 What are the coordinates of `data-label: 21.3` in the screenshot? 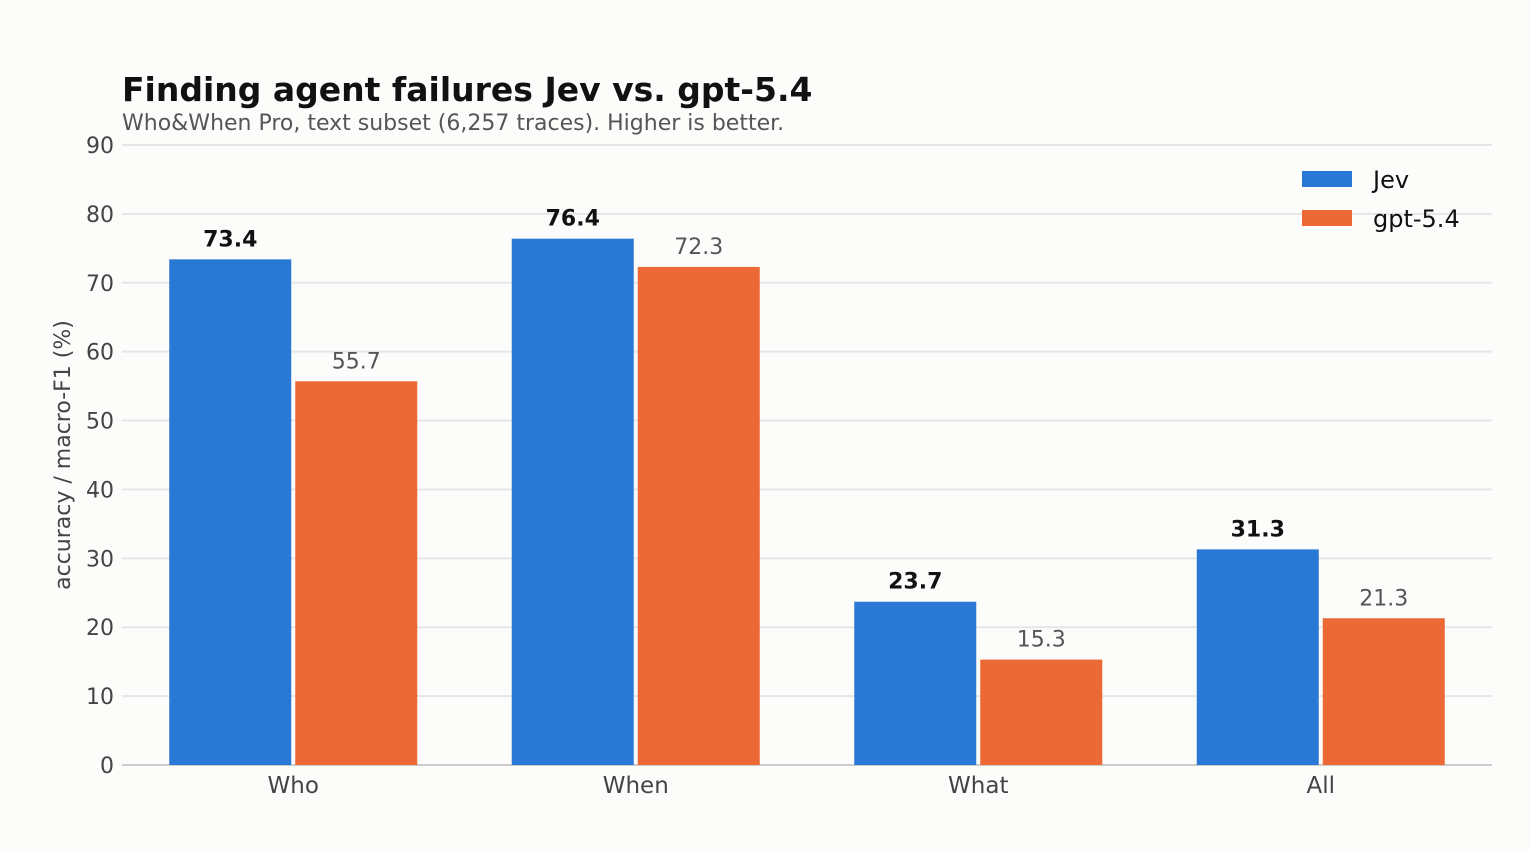 It's located at (1383, 598).